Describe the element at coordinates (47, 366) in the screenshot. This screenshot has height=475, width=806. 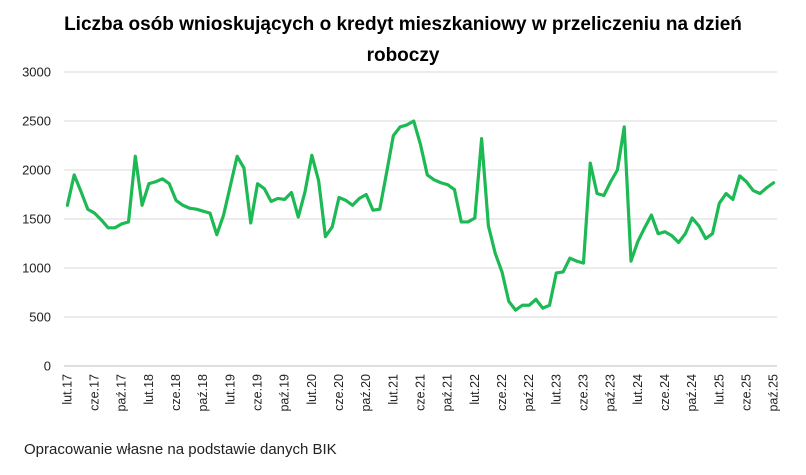
I see `y-tick-label: 0` at that location.